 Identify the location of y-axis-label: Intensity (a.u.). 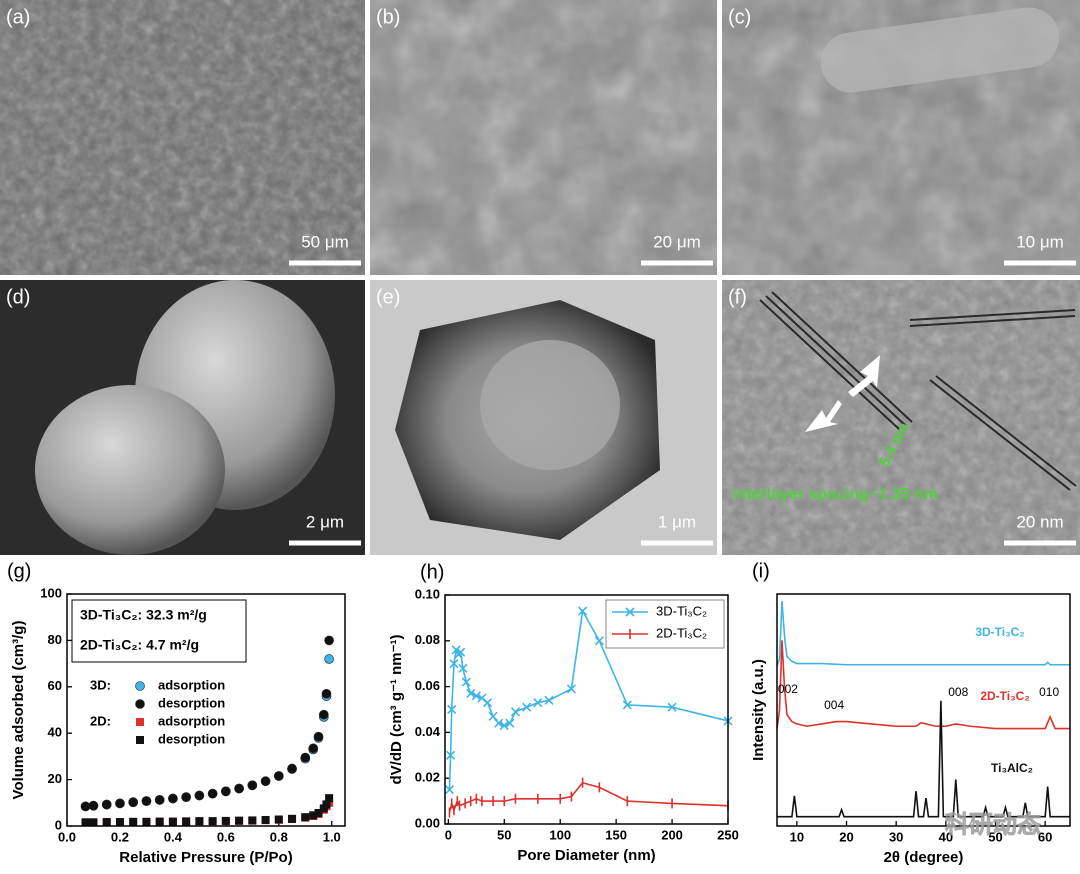
(758, 710).